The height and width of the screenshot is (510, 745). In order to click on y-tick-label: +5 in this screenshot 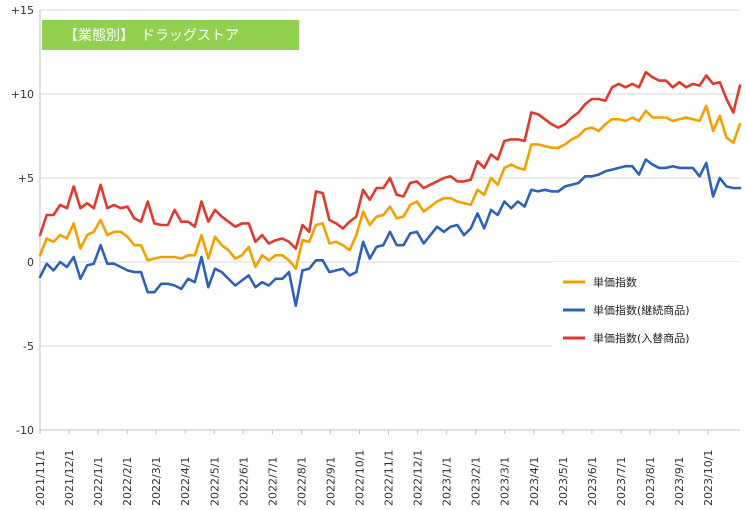, I will do `click(26, 178)`.